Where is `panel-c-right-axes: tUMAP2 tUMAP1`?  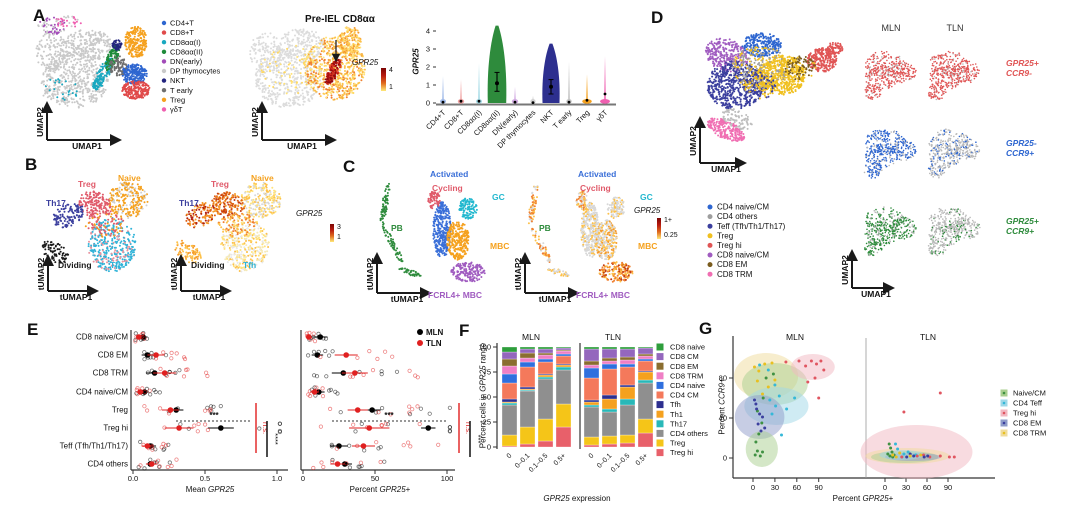 panel-c-right-axes: tUMAP2 tUMAP1 is located at coordinates (546, 278).